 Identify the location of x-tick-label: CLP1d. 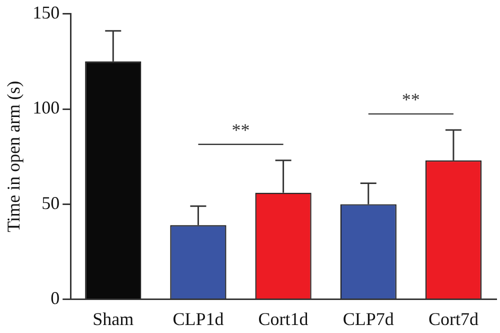
(198, 318).